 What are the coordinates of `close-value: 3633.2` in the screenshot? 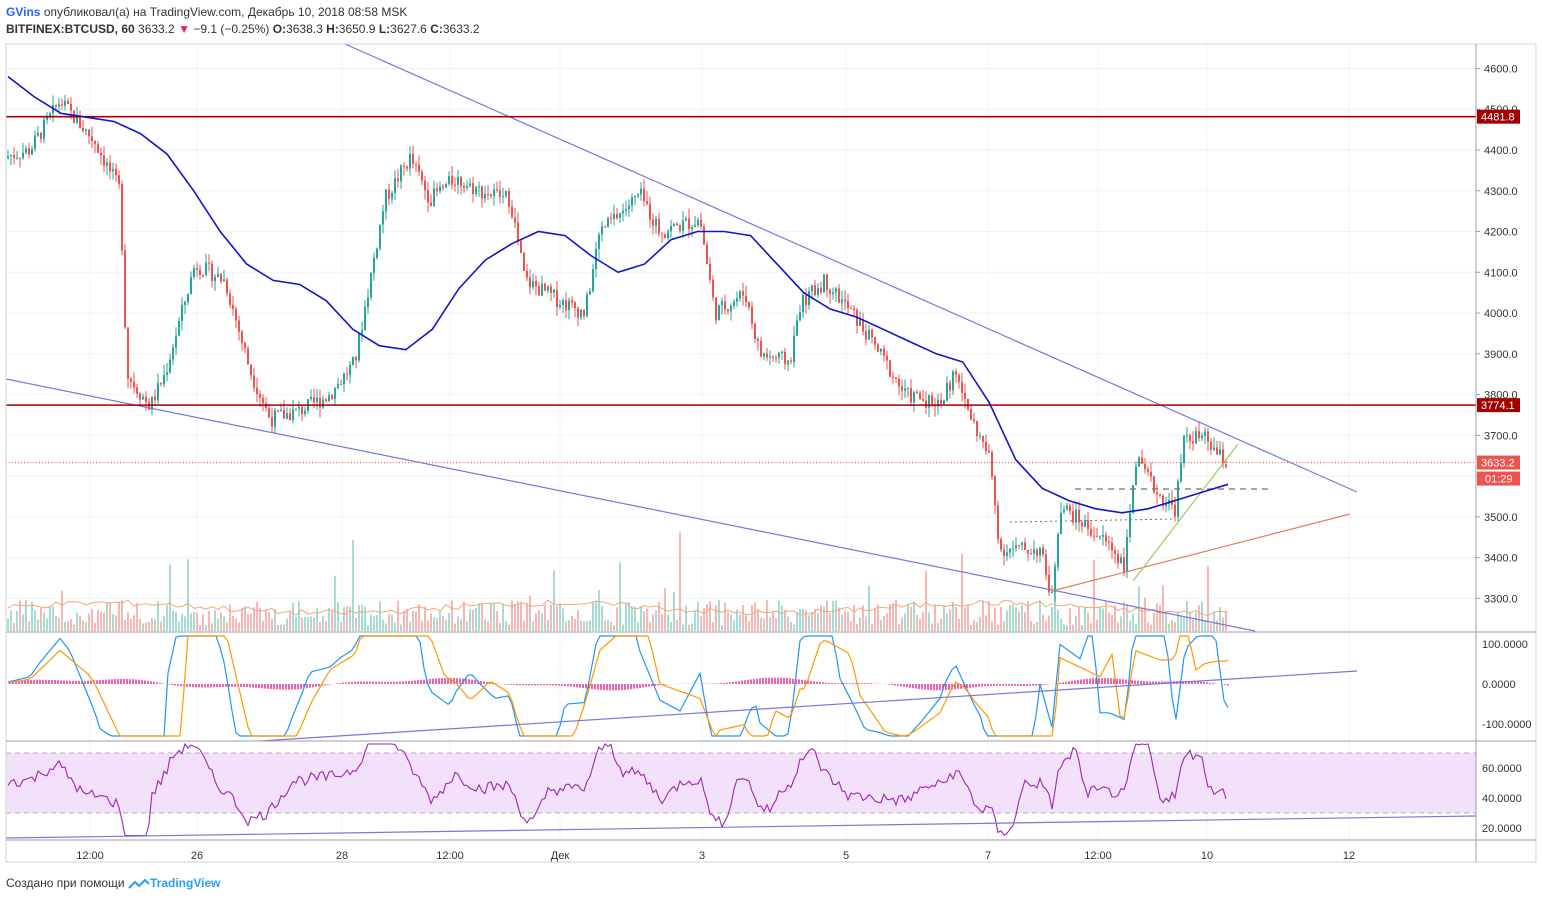 It's located at (461, 29).